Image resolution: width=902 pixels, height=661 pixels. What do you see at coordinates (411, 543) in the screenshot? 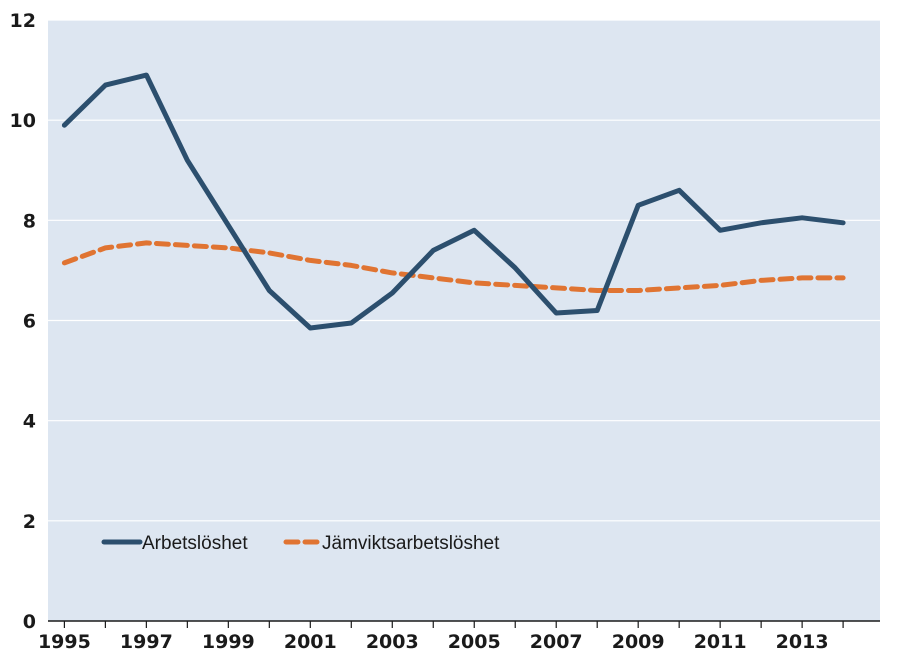
I see `legend-label-jamviktsarbetsloshet: Jämviktsarbetslöshet` at bounding box center [411, 543].